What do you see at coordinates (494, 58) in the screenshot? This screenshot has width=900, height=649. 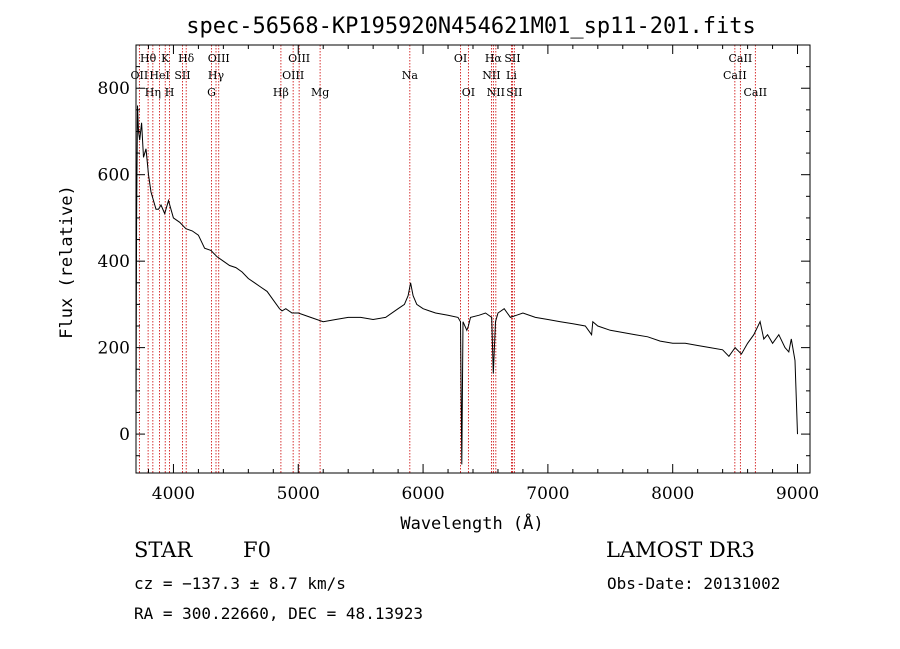 I see `spectral-line-label: Hα` at bounding box center [494, 58].